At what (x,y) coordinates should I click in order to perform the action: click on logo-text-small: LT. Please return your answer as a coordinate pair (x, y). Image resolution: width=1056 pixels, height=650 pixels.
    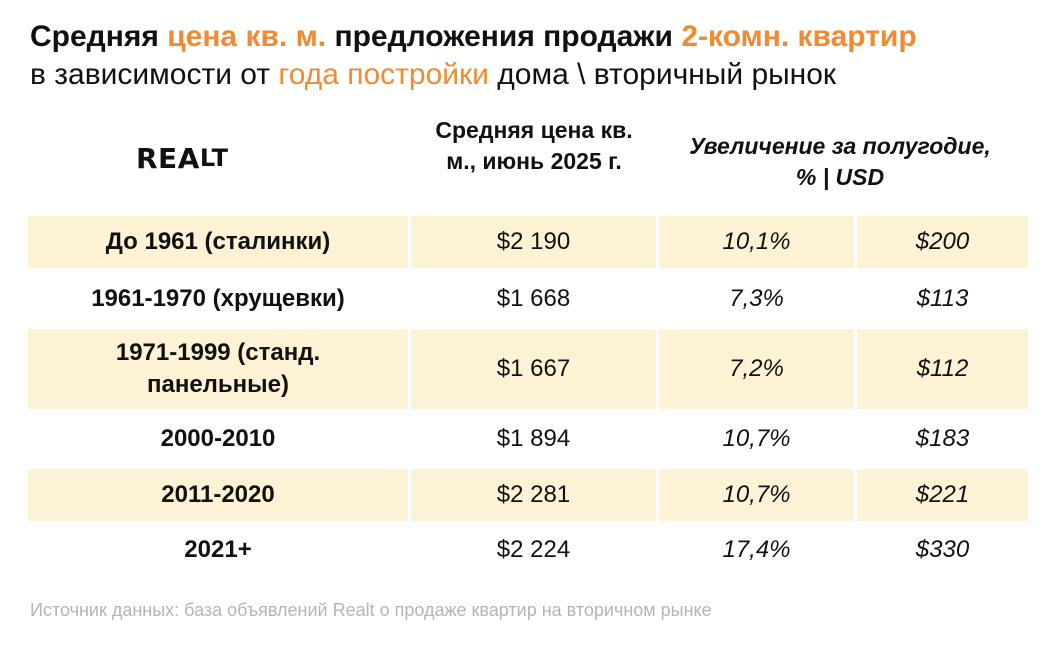
    Looking at the image, I should click on (214, 158).